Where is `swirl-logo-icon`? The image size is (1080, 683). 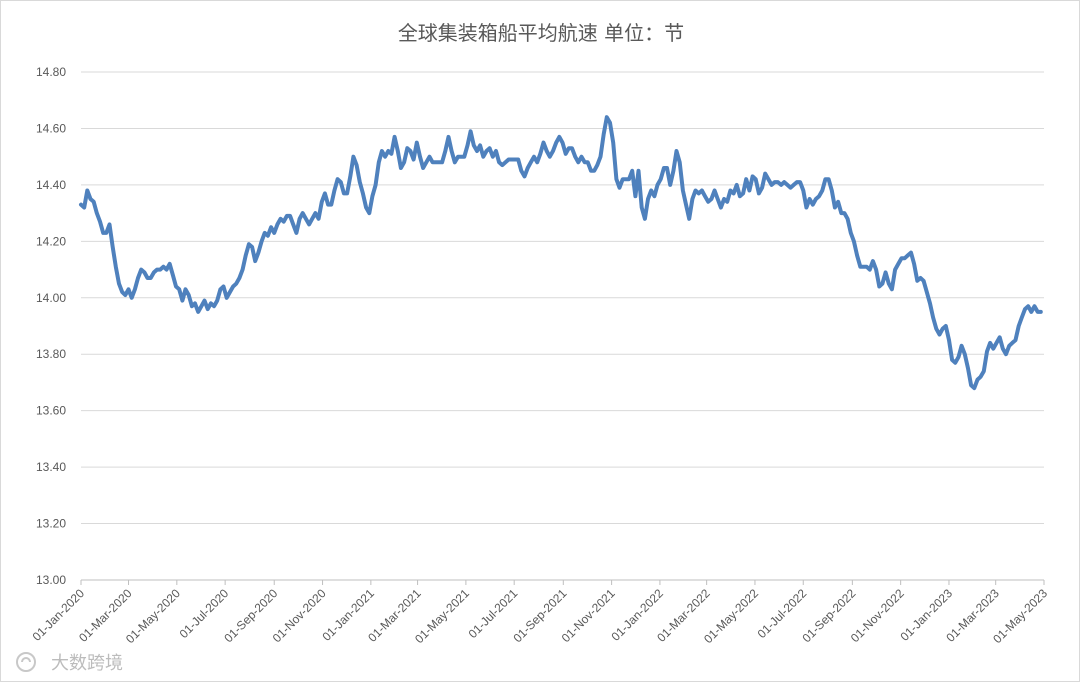 swirl-logo-icon is located at coordinates (26, 662).